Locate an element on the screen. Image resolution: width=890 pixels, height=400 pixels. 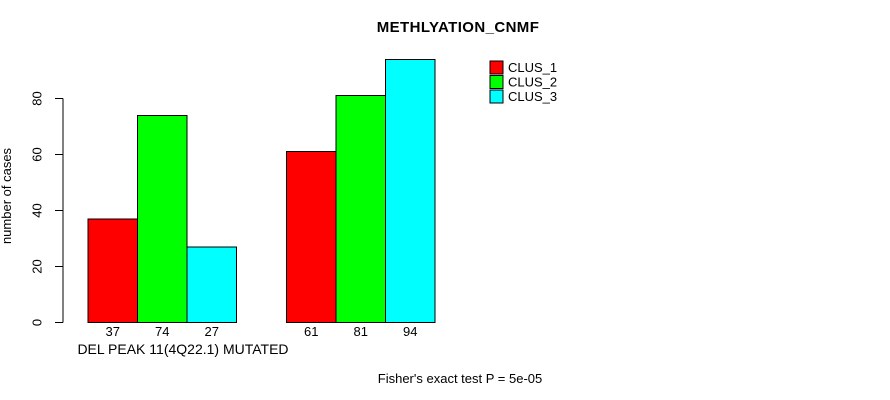
x-axis-label: DEL PEAK 11(4Q22.1) MUTATED is located at coordinates (182, 349).